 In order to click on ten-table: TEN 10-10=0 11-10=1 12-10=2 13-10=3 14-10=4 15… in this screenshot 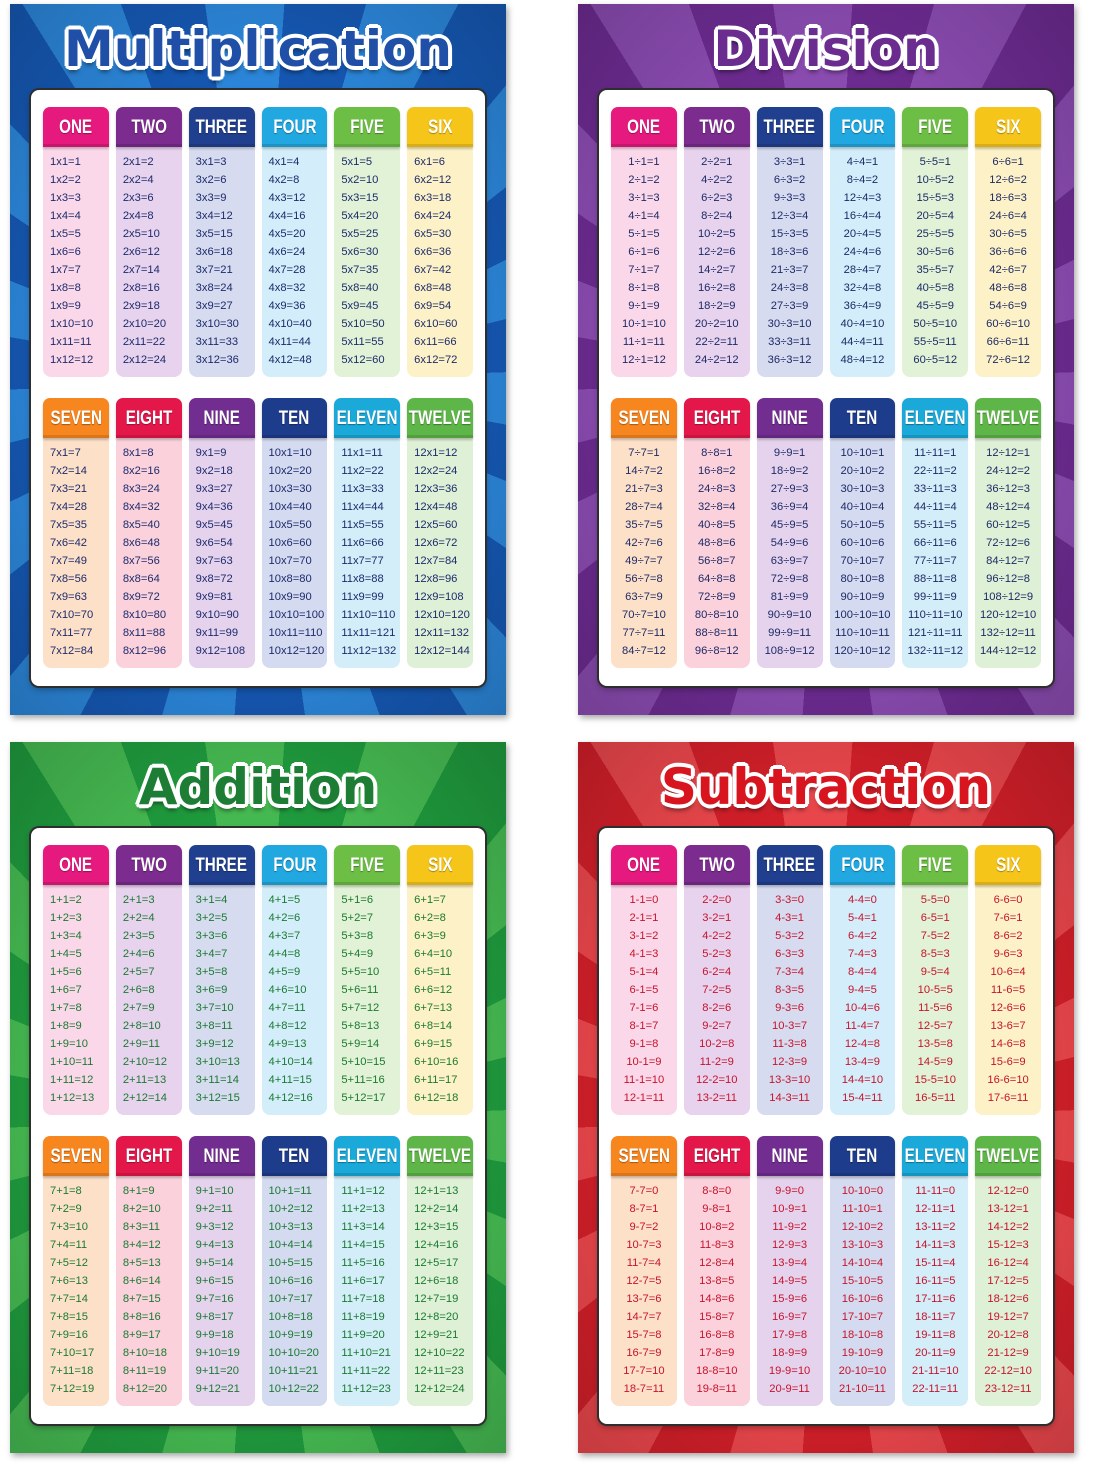, I will do `click(862, 1271)`.